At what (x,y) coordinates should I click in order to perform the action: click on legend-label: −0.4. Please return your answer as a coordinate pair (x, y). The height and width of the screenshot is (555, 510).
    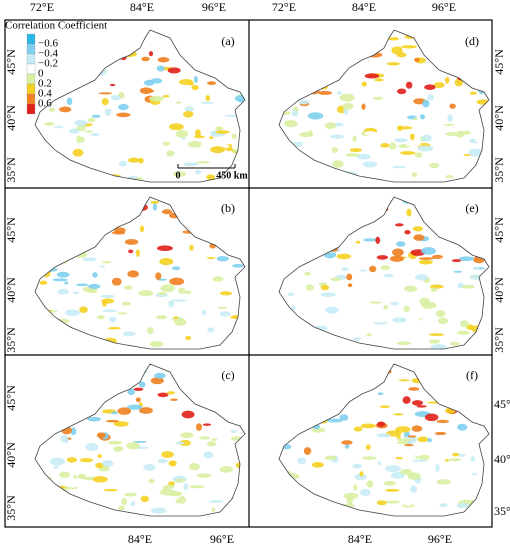
    Looking at the image, I should click on (48, 54).